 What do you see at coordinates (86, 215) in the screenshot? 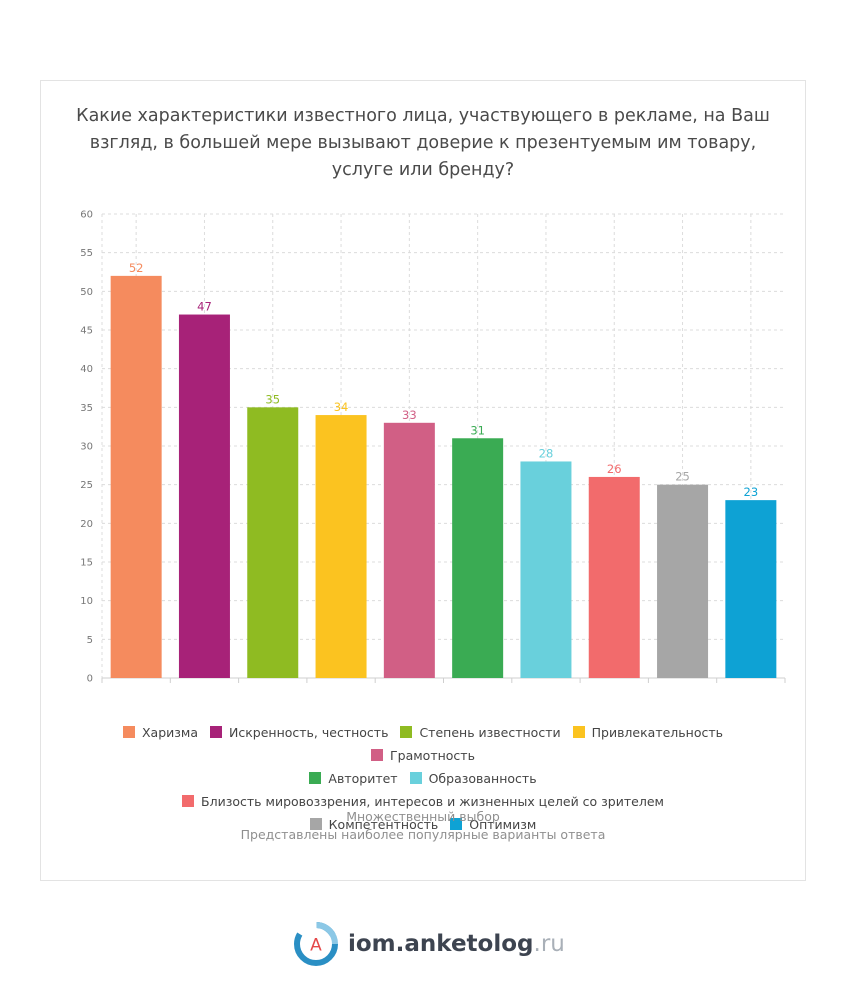
I see `y-tick-label: 60` at bounding box center [86, 215].